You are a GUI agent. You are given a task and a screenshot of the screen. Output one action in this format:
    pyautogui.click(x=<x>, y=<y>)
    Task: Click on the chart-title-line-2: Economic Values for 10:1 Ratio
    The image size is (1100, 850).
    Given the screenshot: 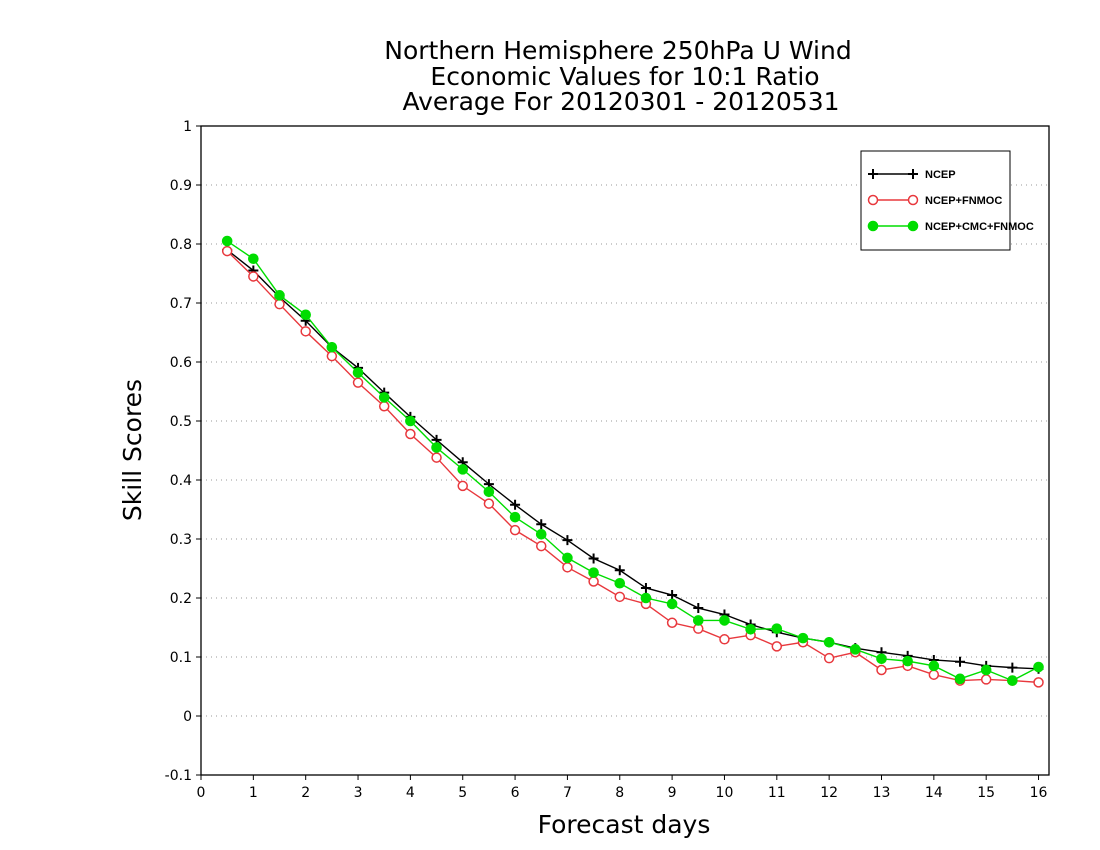 What is the action you would take?
    pyautogui.click(x=624, y=76)
    